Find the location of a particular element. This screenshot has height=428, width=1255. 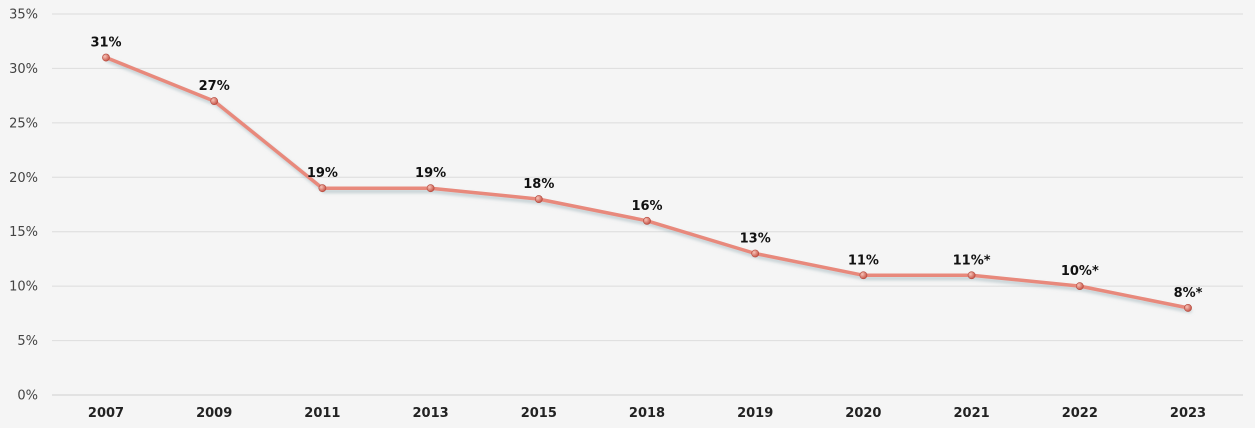

data-label: 8%* is located at coordinates (1188, 293).